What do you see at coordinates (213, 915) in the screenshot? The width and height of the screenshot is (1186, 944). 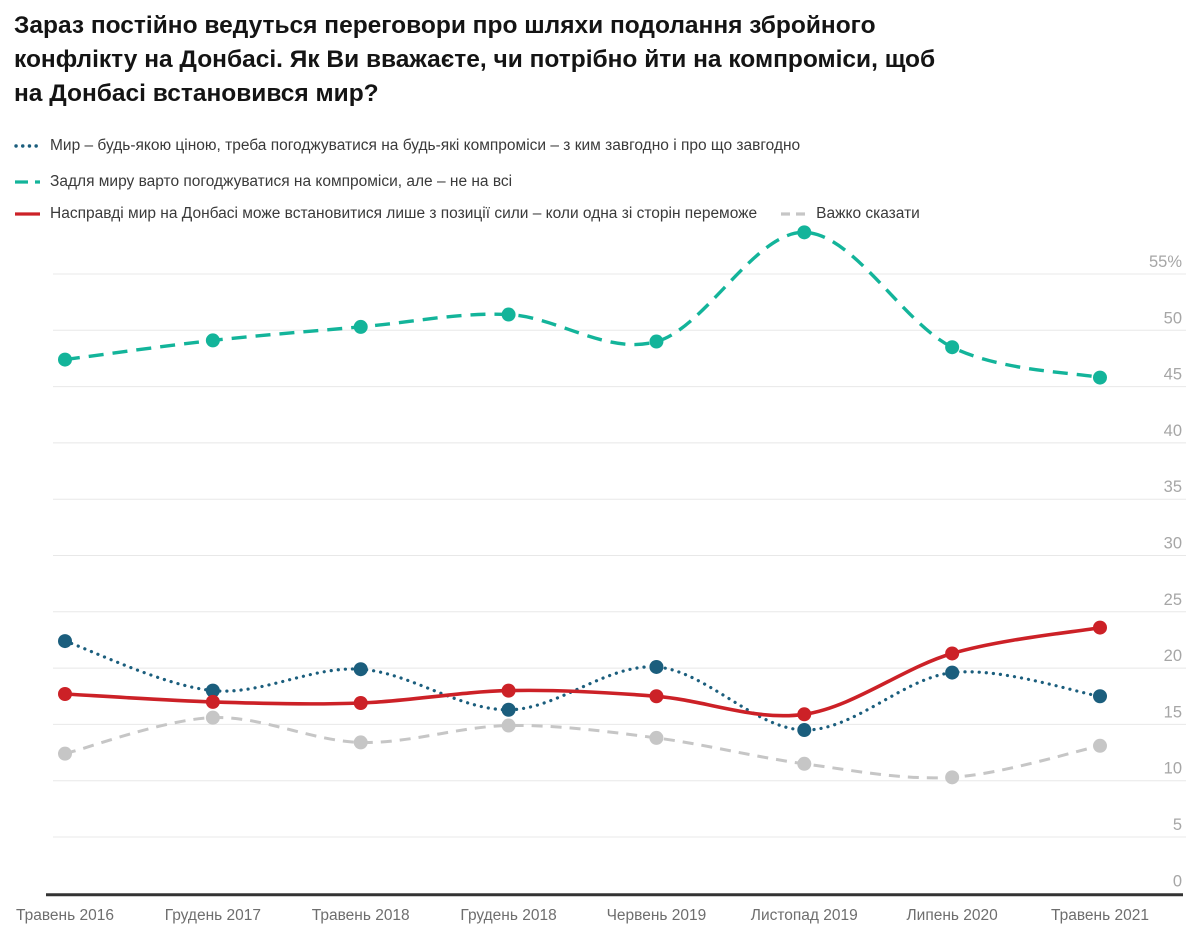 I see `x-tick-label: Грудень 2017` at bounding box center [213, 915].